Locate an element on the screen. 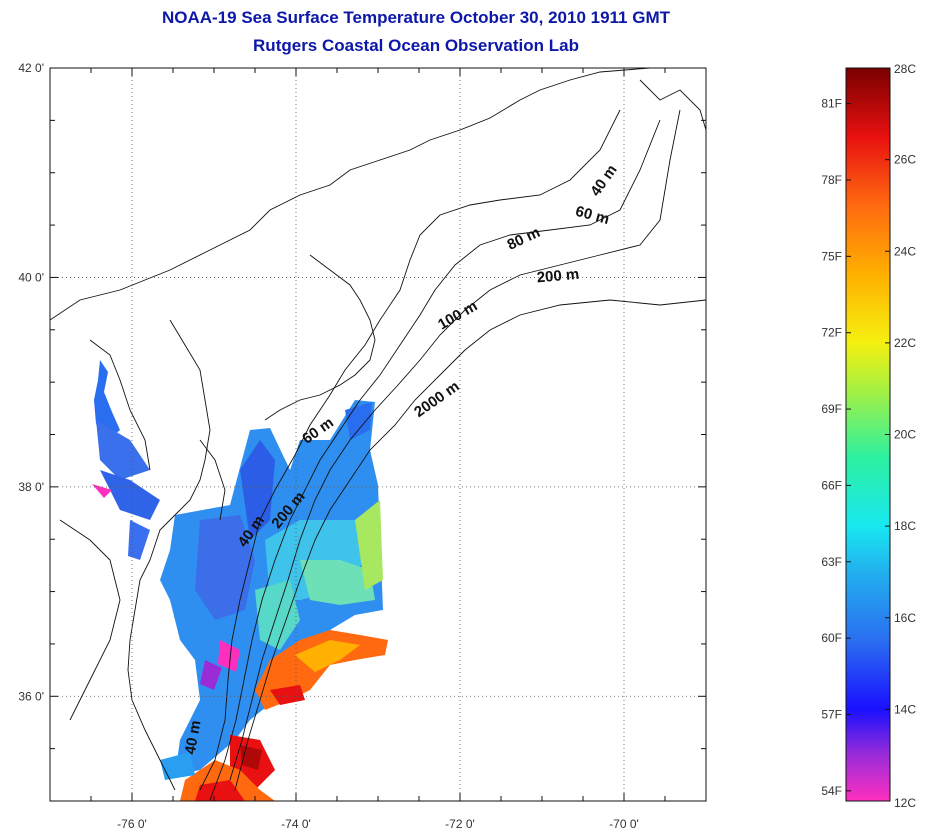  isobath-label: 2000 m is located at coordinates (436, 399).